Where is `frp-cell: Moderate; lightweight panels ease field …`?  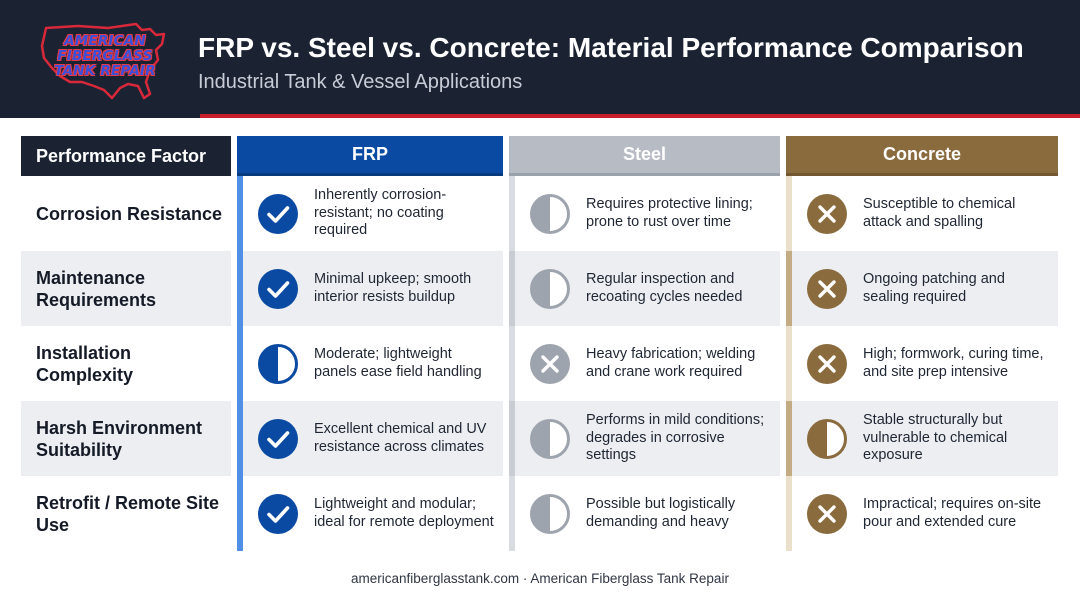 frp-cell: Moderate; lightweight panels ease field … is located at coordinates (370, 363).